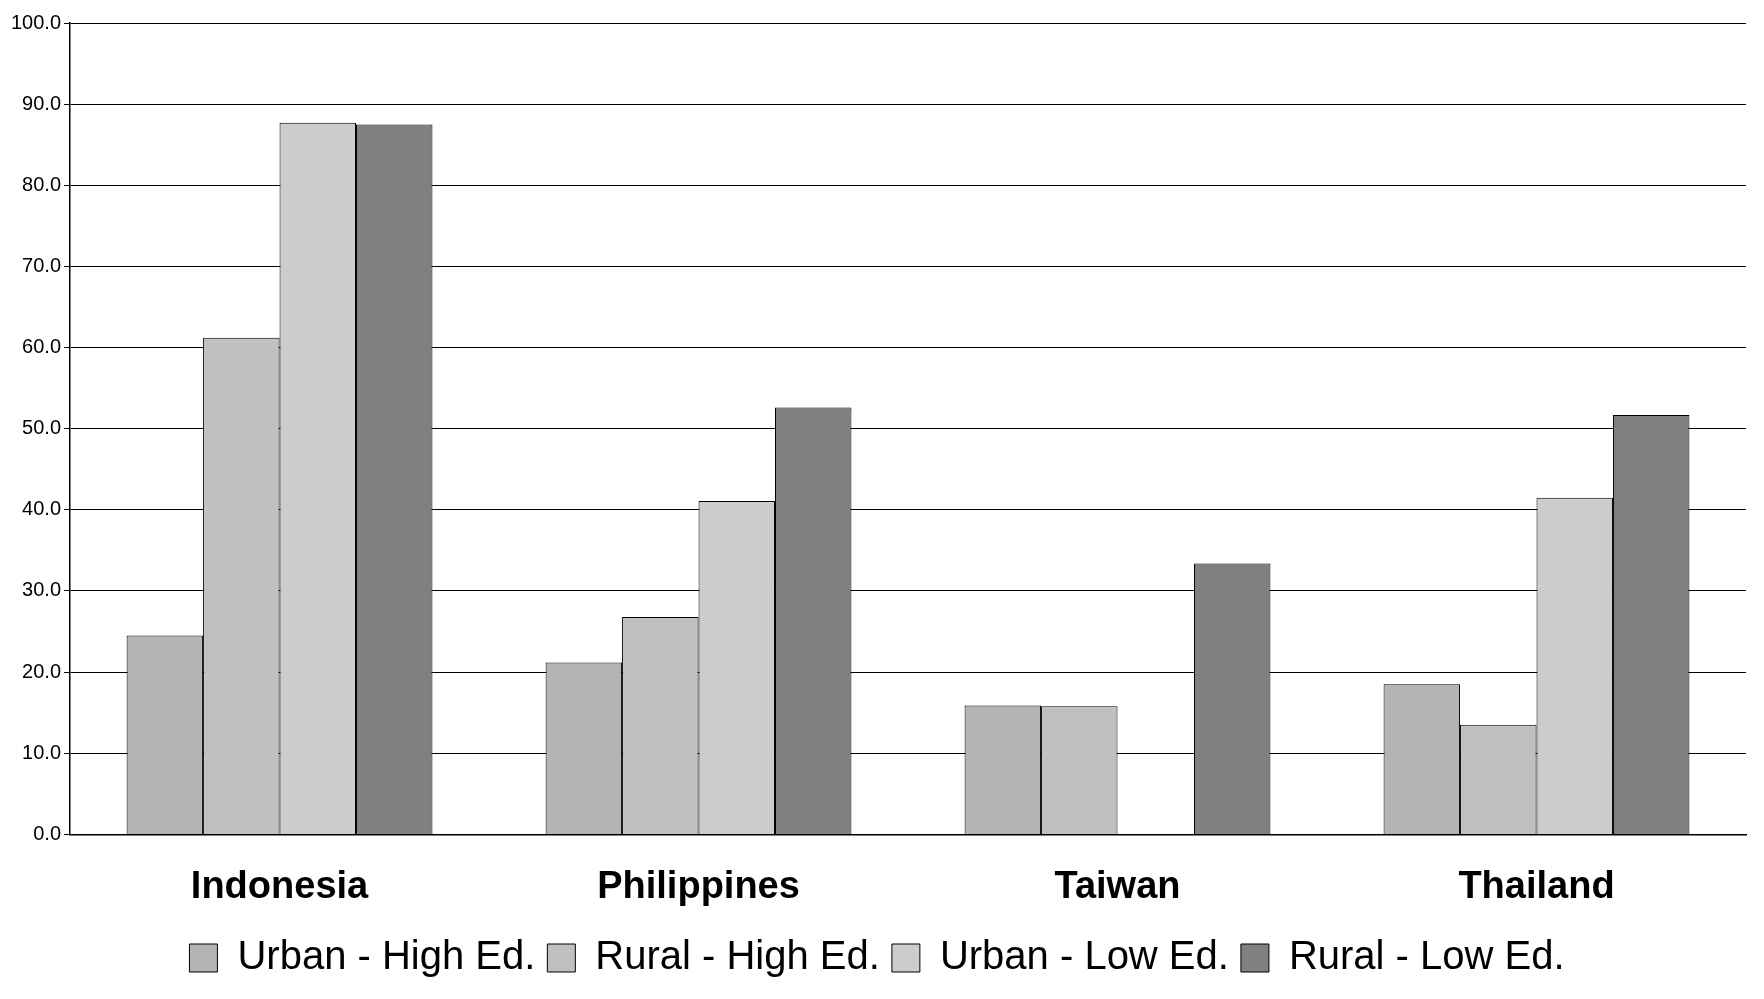  Describe the element at coordinates (42, 264) in the screenshot. I see `y-tick-label: 70.0` at that location.